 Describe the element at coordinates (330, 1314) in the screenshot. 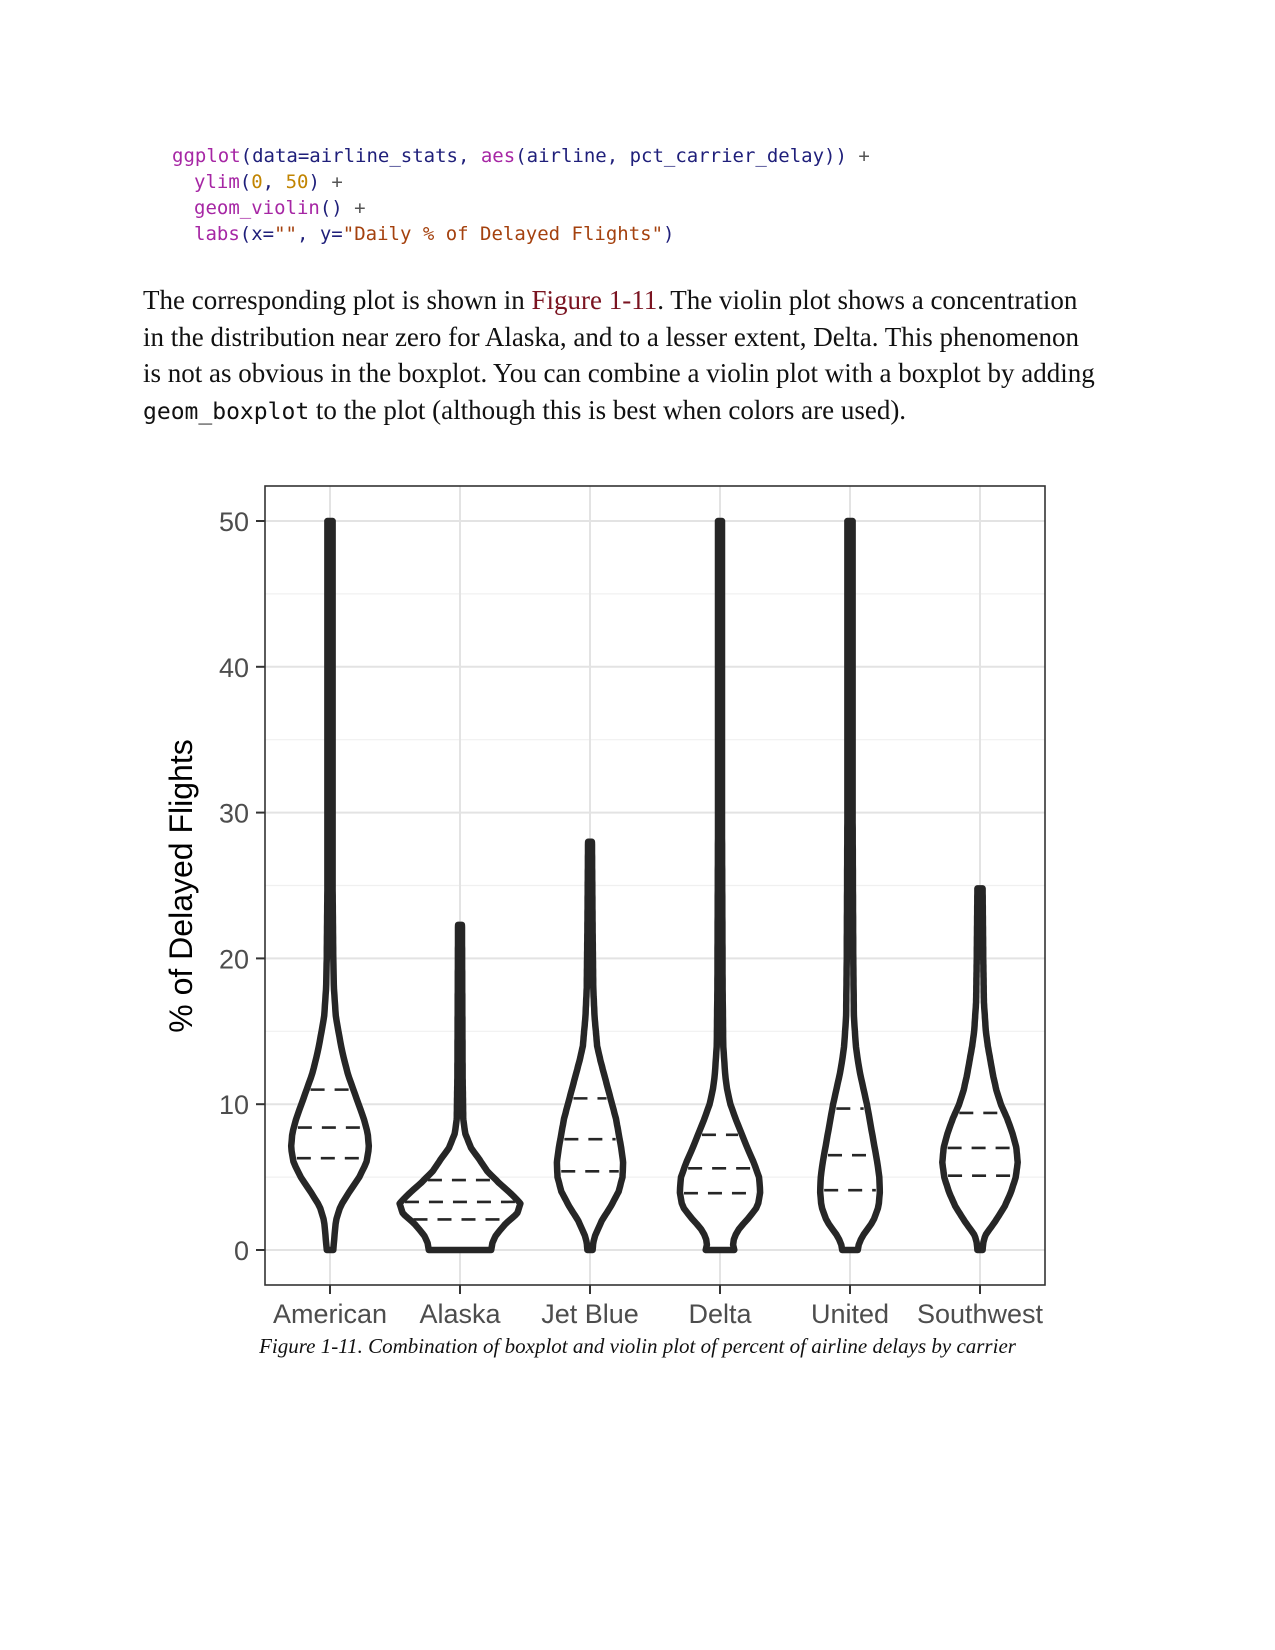

I see `x-tick-label: American` at that location.